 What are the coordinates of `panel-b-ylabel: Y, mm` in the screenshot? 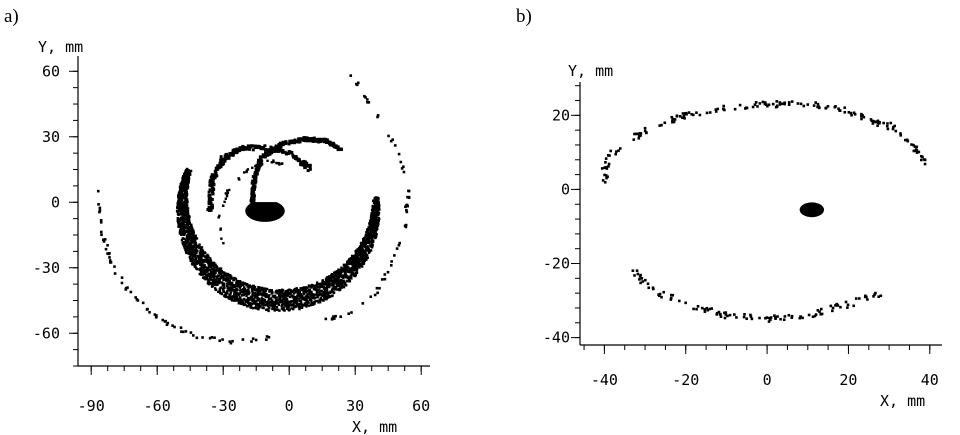 It's located at (590, 71).